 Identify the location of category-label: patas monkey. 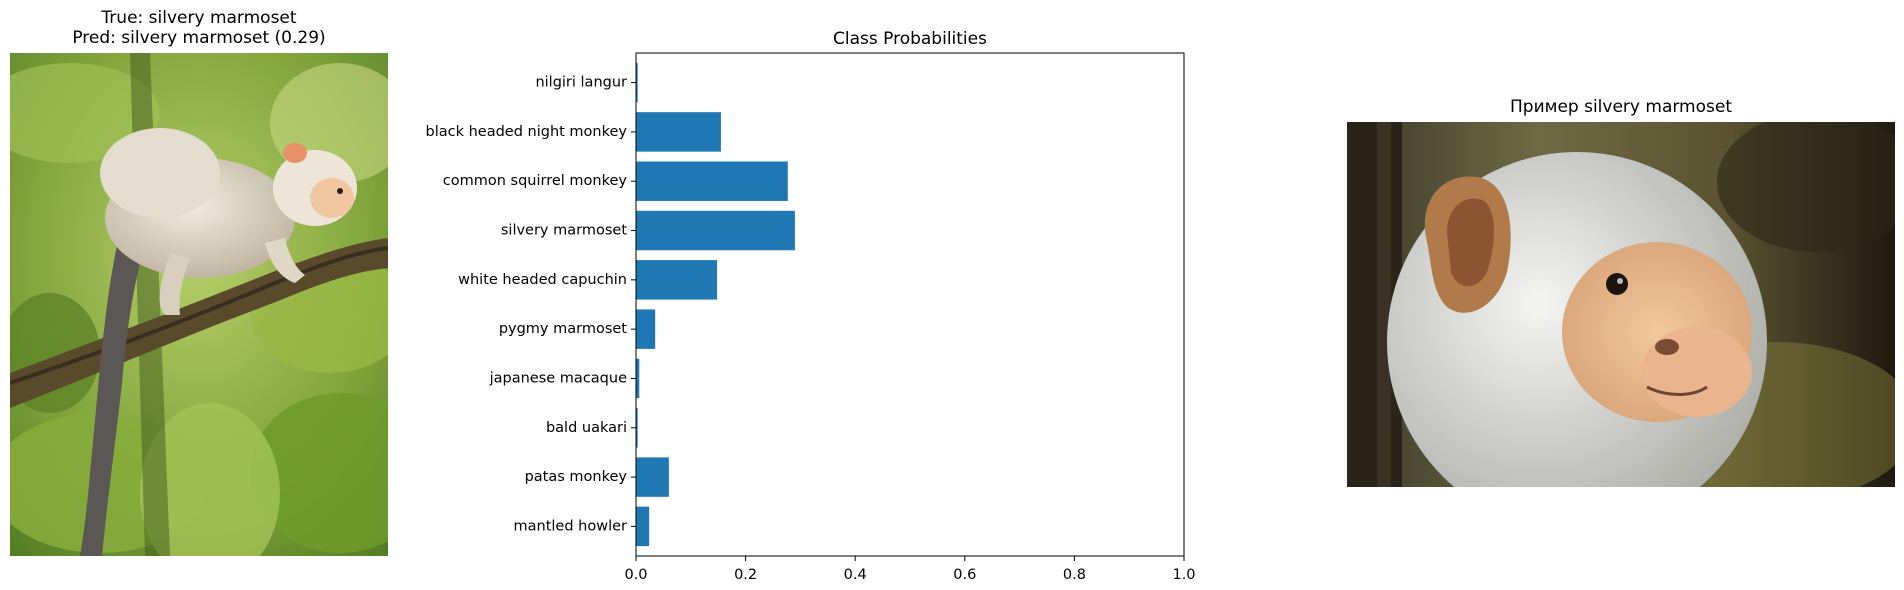
(576, 477).